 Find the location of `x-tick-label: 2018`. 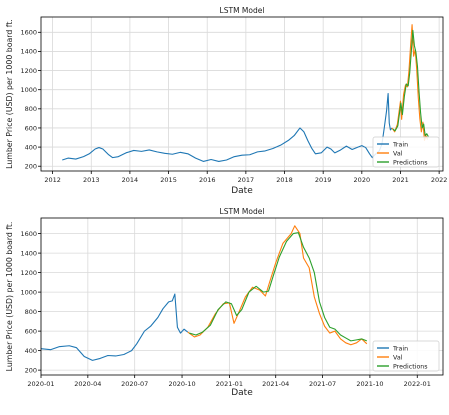

x-tick-label: 2018 is located at coordinates (284, 180).